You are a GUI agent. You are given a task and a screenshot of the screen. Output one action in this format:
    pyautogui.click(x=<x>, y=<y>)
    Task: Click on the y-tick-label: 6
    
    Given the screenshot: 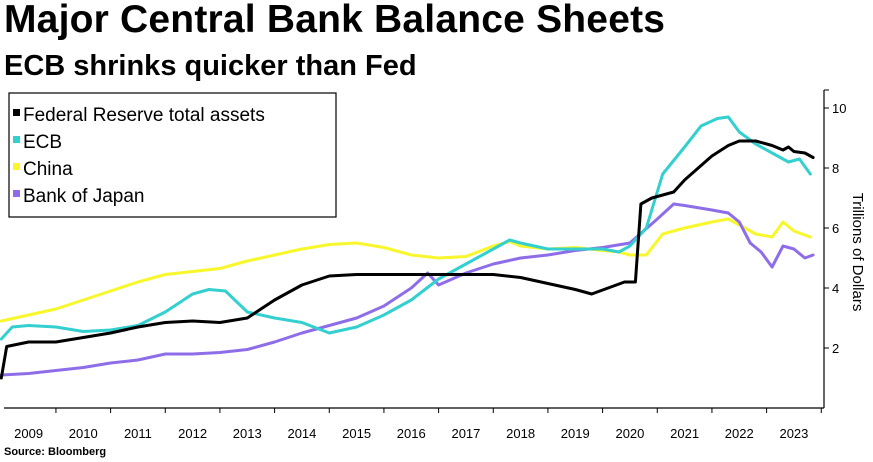 What is the action you would take?
    pyautogui.click(x=835, y=228)
    